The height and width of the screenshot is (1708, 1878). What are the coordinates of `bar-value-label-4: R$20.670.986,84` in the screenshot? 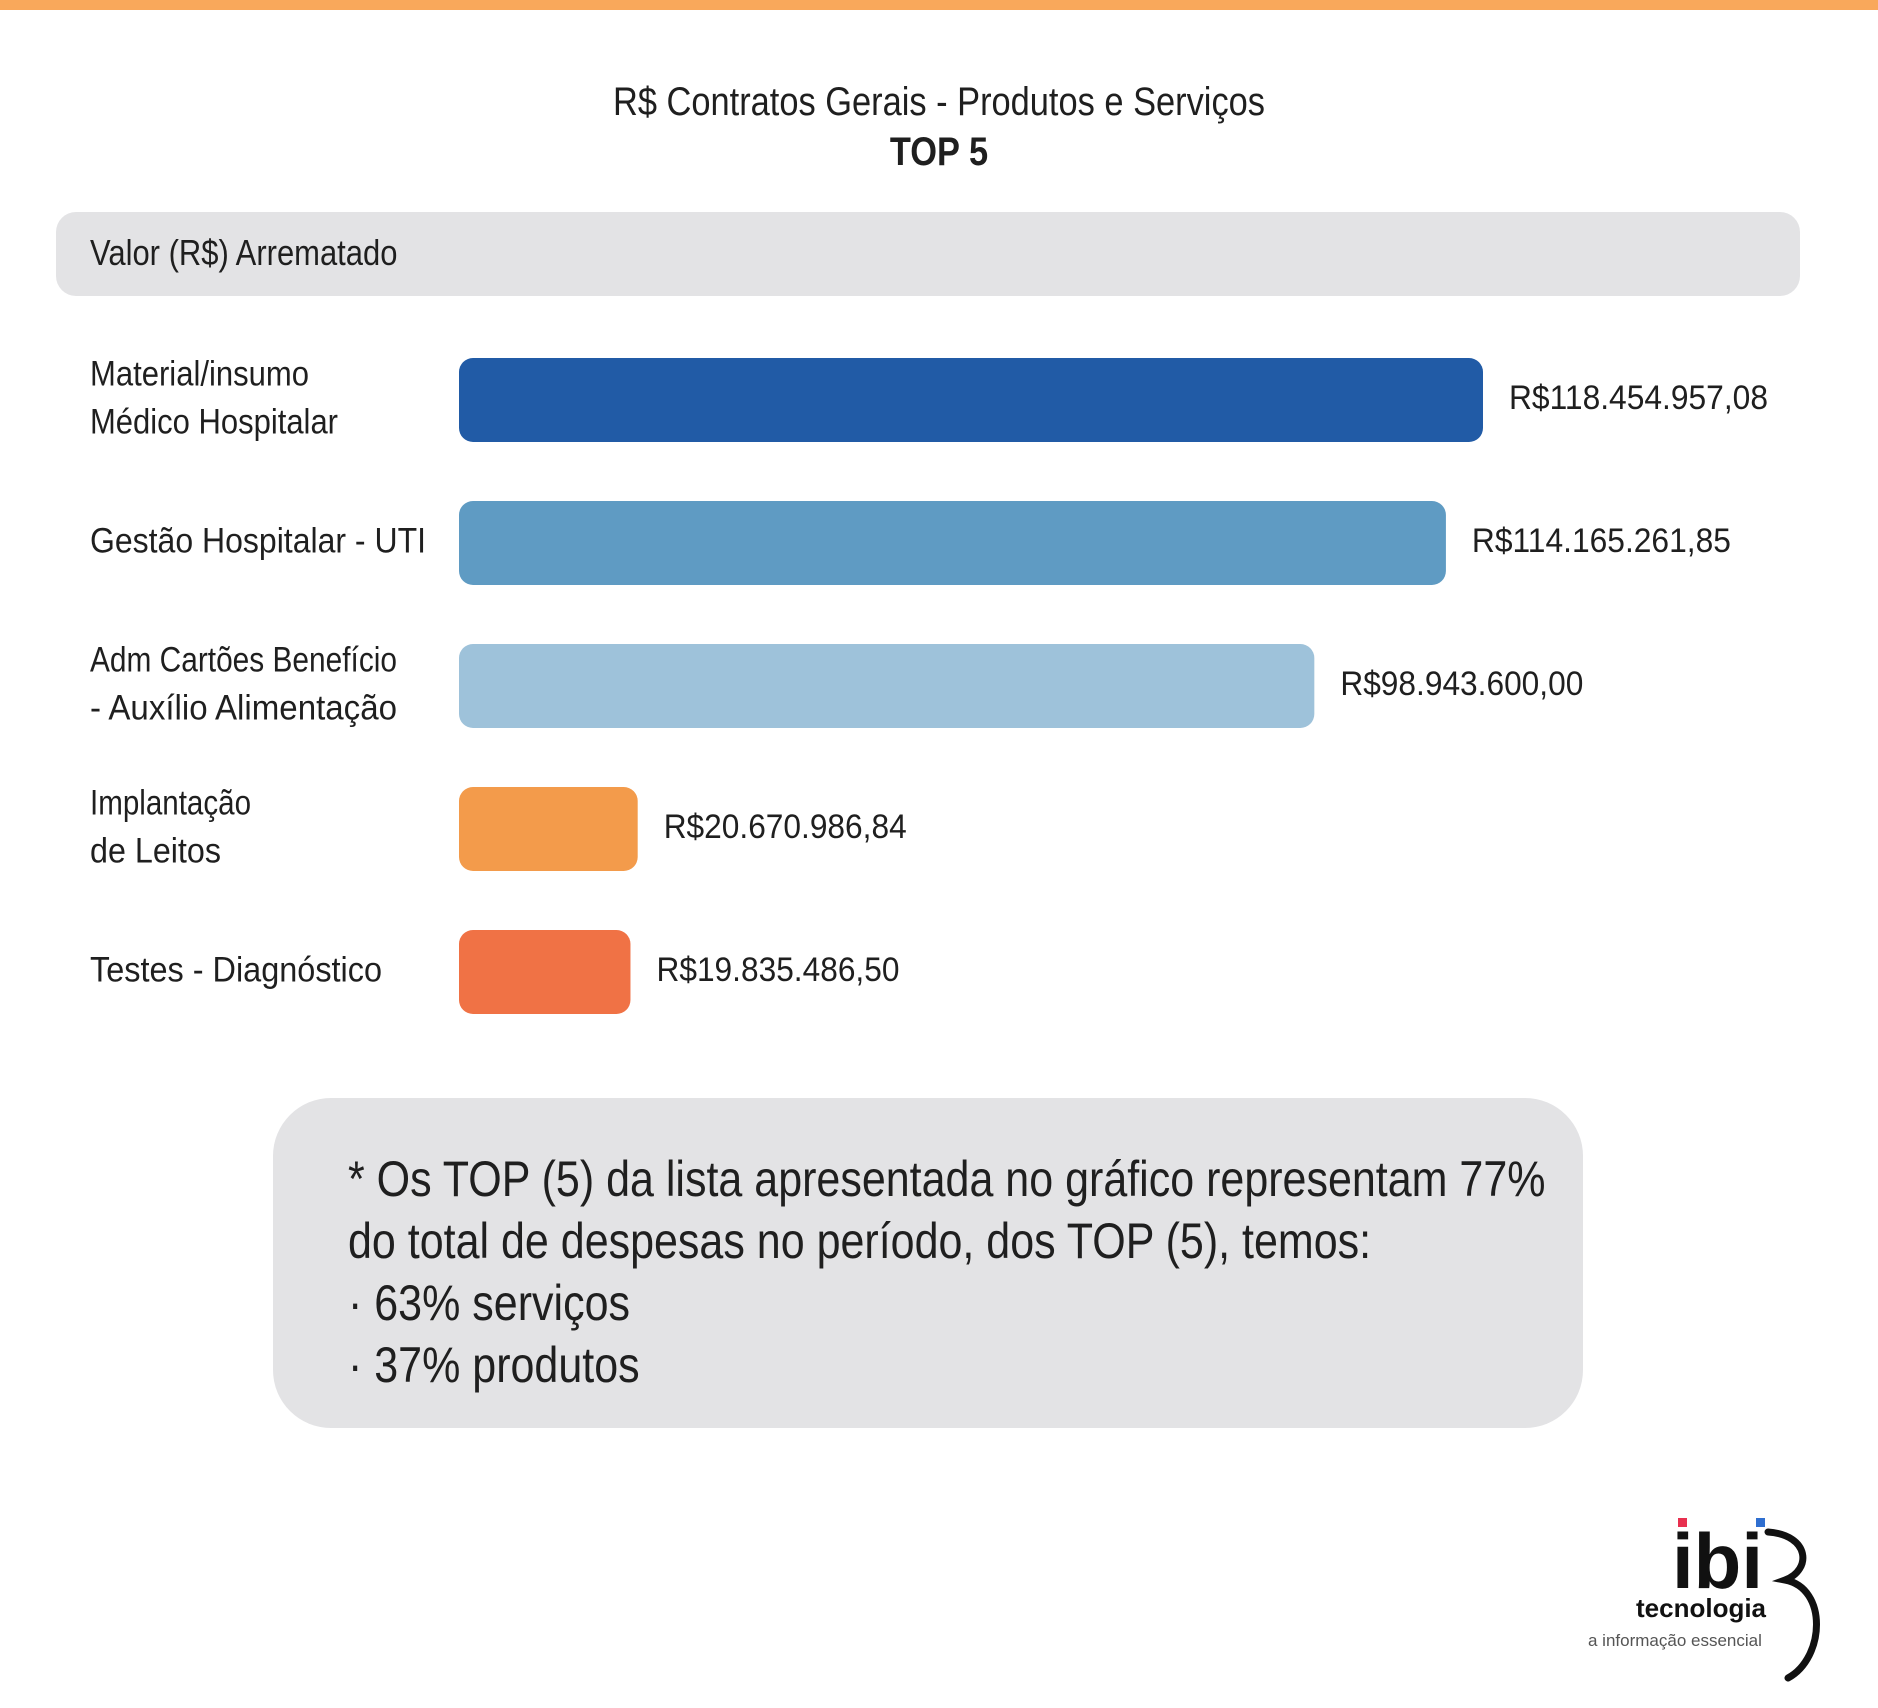 It's located at (785, 827).